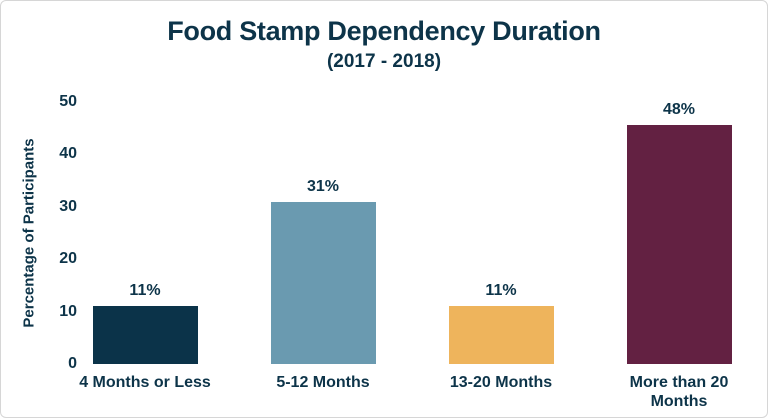  What do you see at coordinates (59, 233) in the screenshot?
I see `y-axis-ticks: 0 10 20 30 40 50` at bounding box center [59, 233].